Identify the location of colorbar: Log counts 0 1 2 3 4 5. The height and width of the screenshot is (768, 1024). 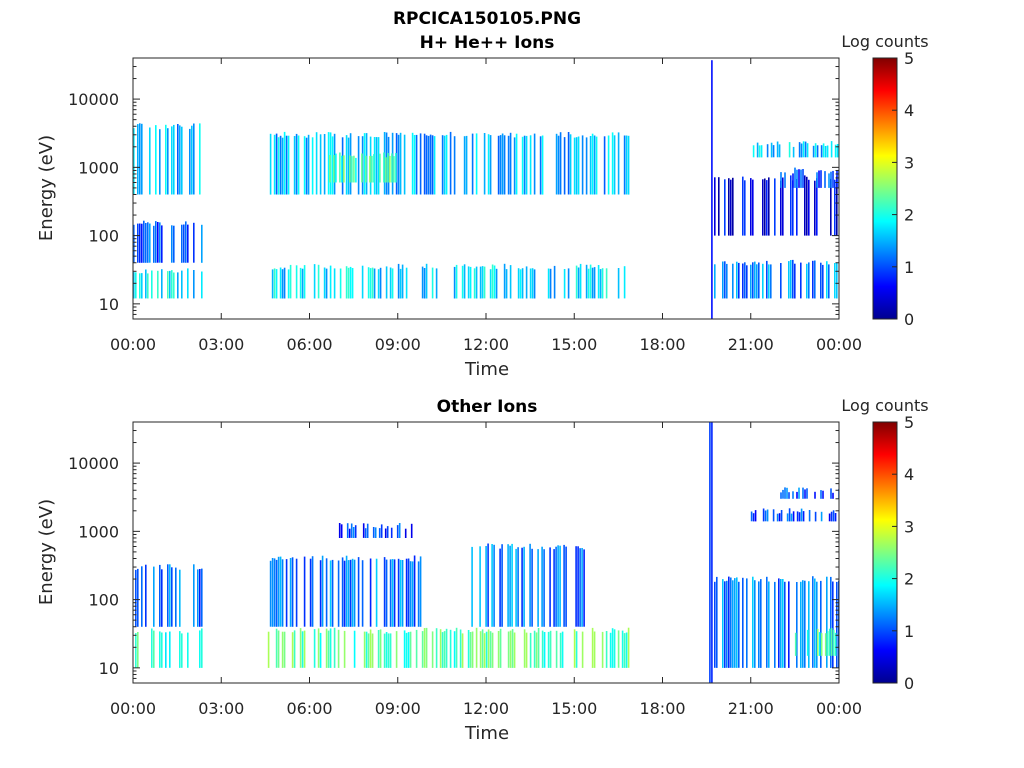
(884, 544).